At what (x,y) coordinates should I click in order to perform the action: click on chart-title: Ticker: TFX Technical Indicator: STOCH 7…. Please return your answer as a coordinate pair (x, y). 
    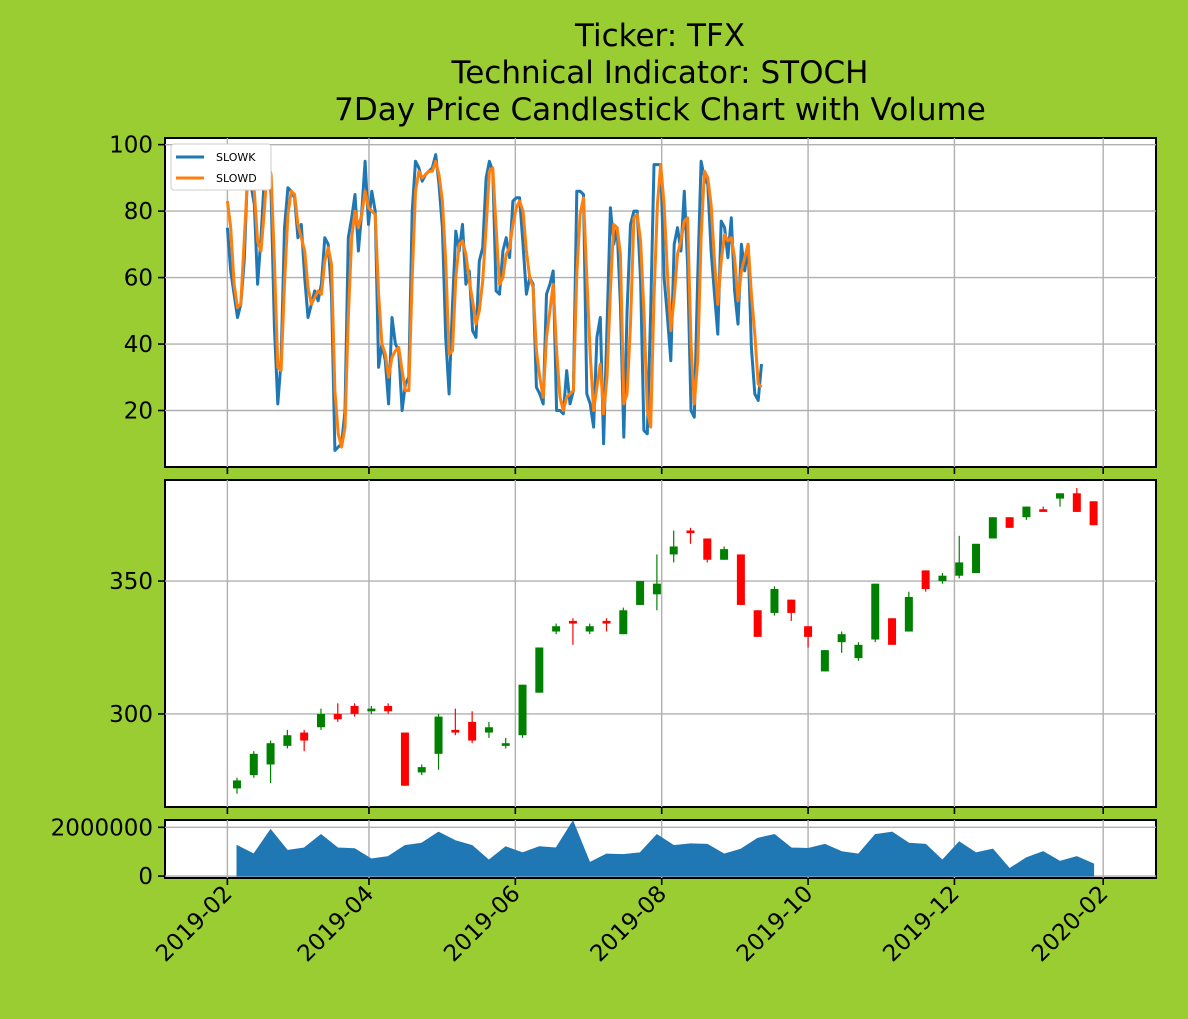
    Looking at the image, I should click on (660, 73).